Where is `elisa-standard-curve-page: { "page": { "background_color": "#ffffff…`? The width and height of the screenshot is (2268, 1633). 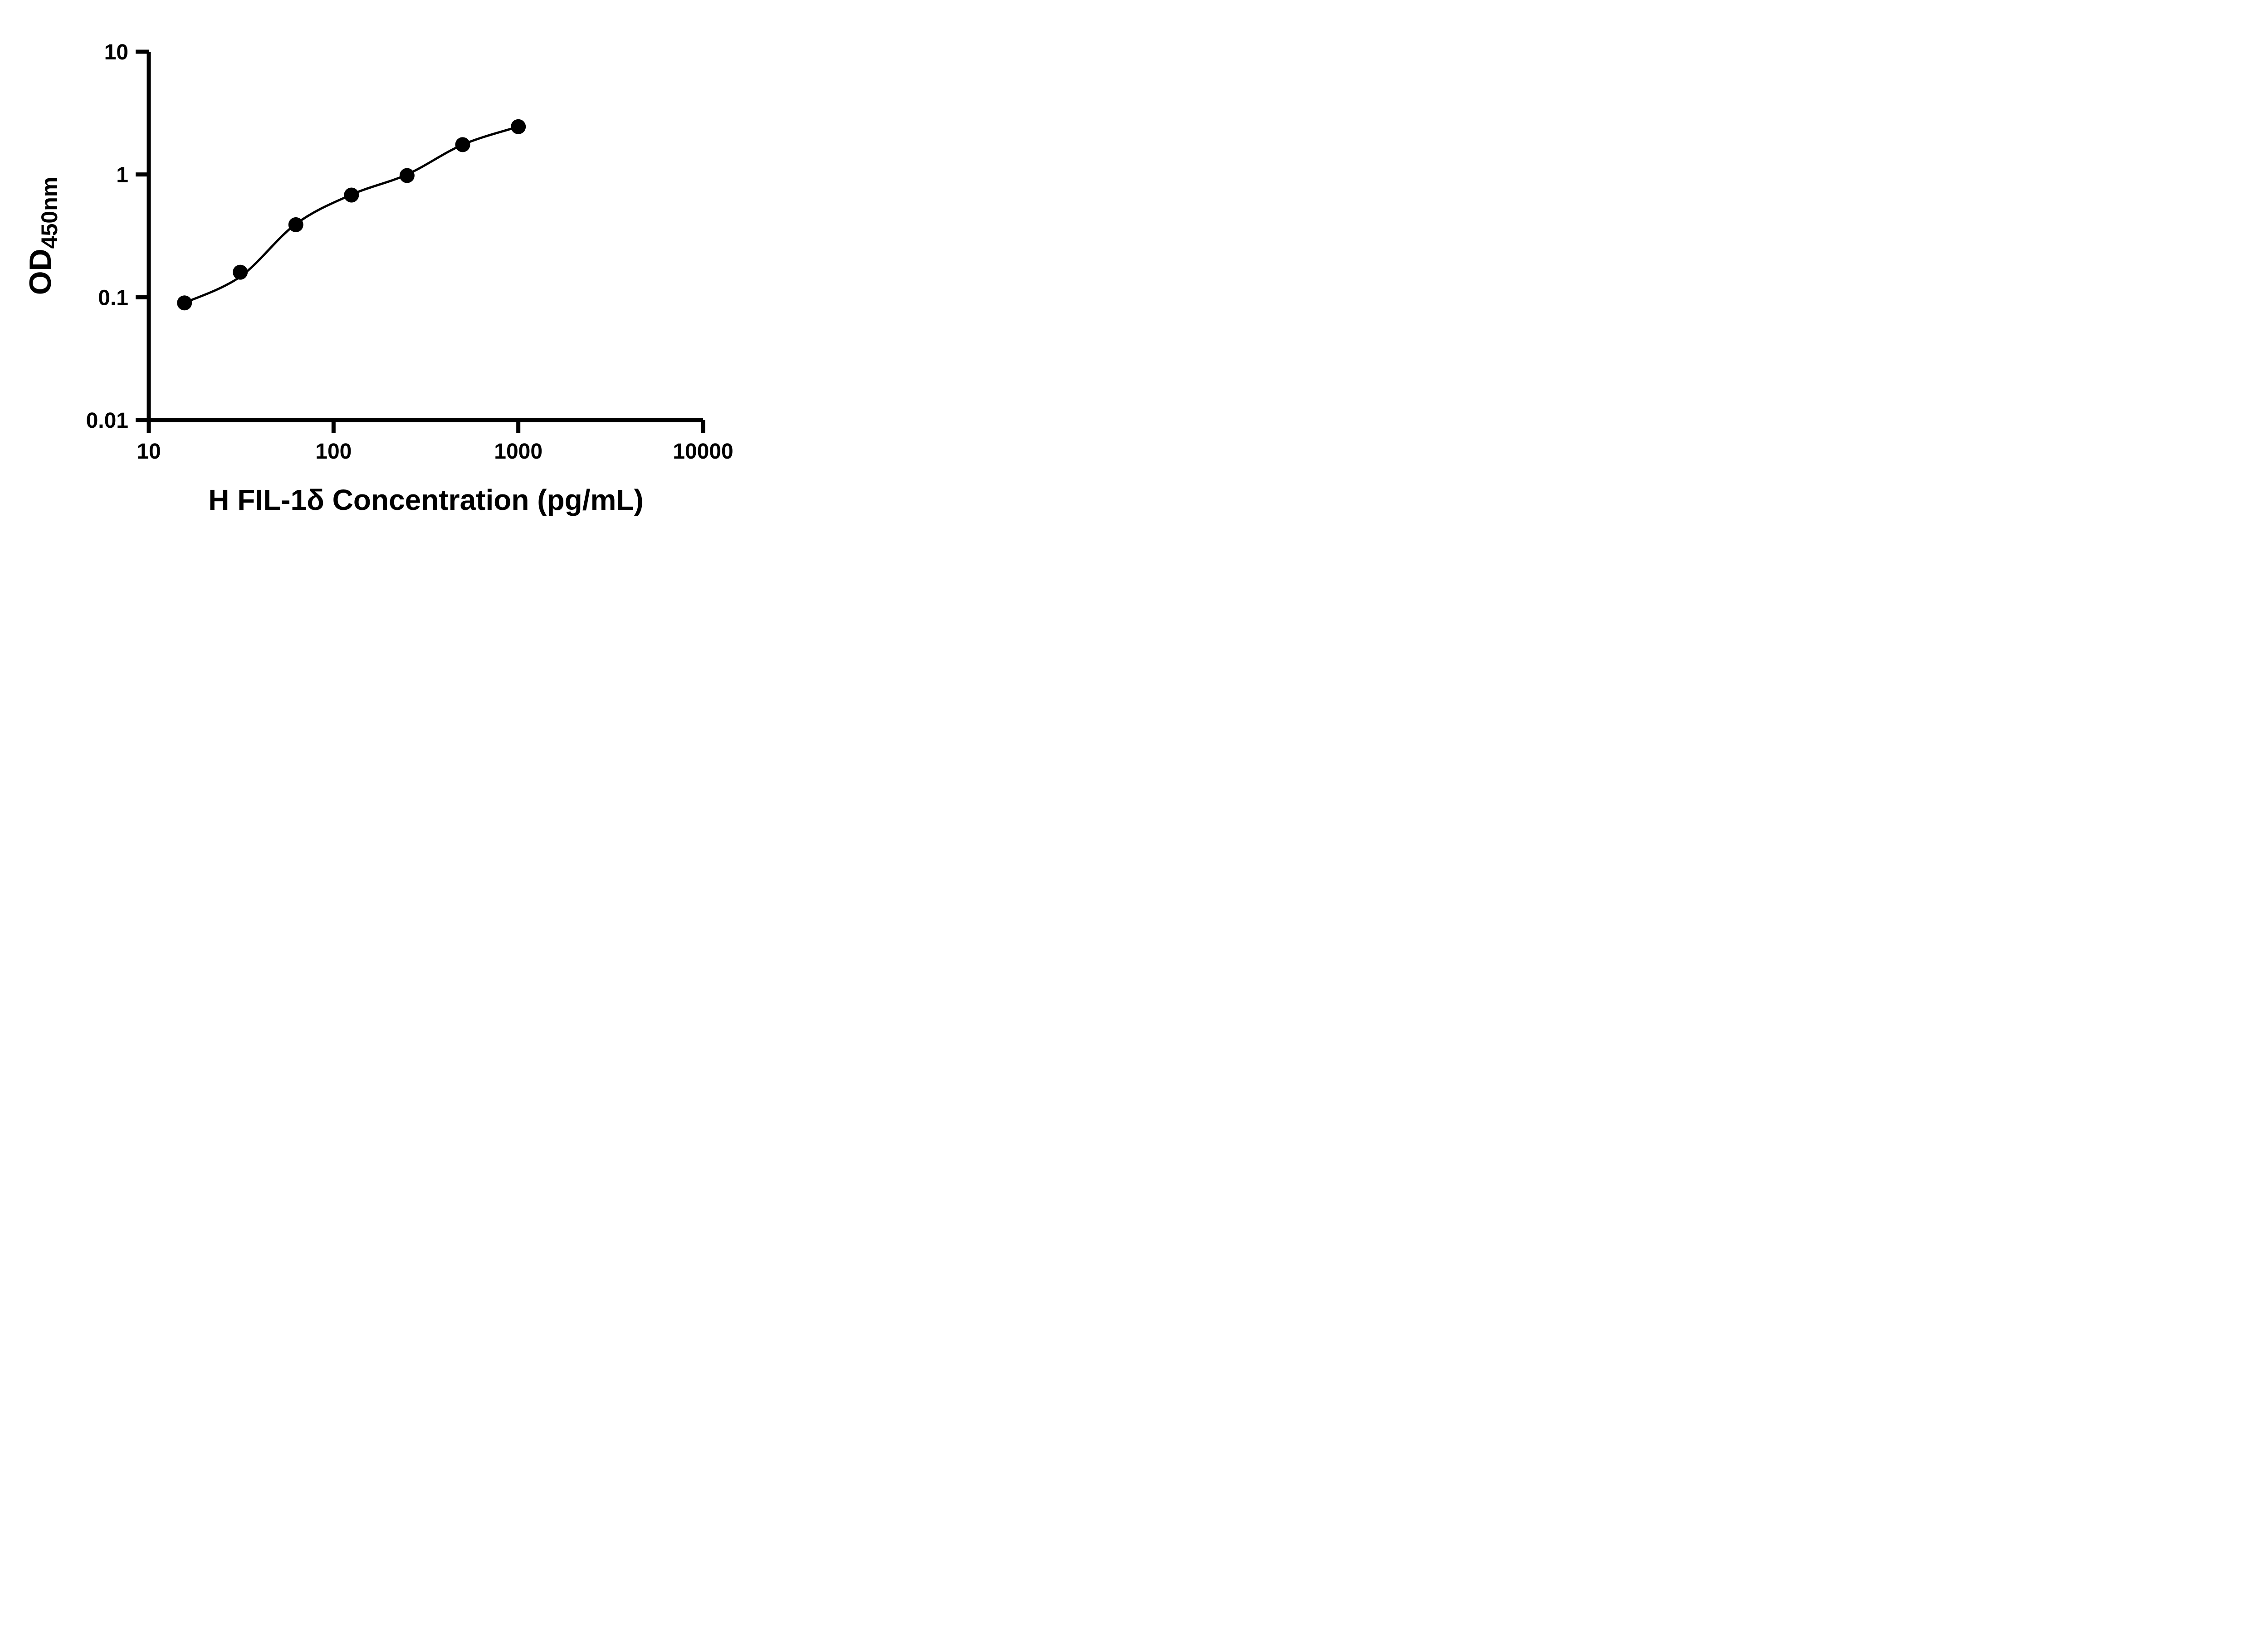 elisa-standard-curve-page: { "page": { "background_color": "#ffffff… is located at coordinates (388, 272).